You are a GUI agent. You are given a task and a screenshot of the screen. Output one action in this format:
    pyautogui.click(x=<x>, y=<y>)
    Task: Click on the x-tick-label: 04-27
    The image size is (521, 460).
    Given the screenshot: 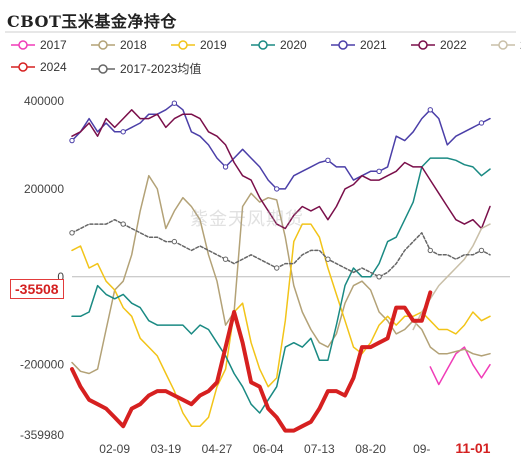 What is the action you would take?
    pyautogui.click(x=217, y=449)
    